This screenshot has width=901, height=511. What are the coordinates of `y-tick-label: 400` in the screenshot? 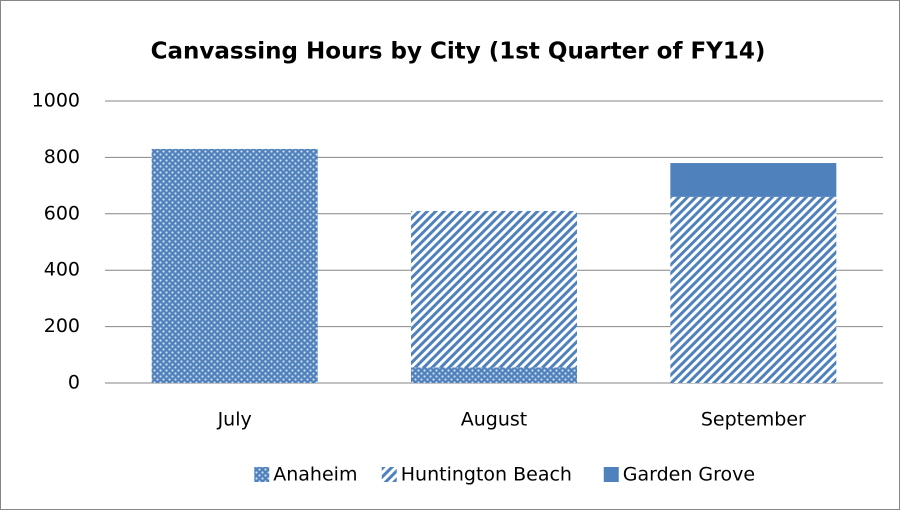 It's located at (62, 270).